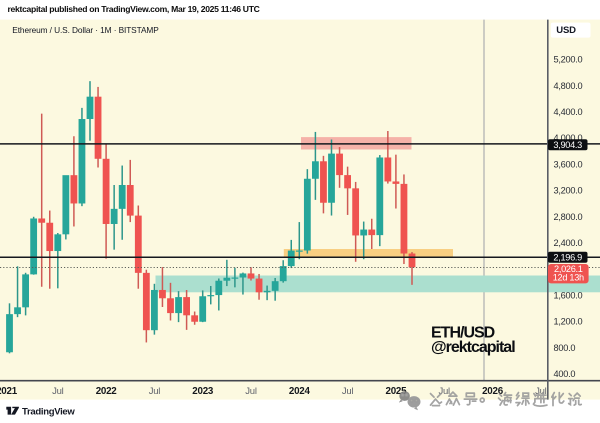 The width and height of the screenshot is (600, 423). What do you see at coordinates (568, 243) in the screenshot?
I see `svg-text: 2,400.0` at bounding box center [568, 243].